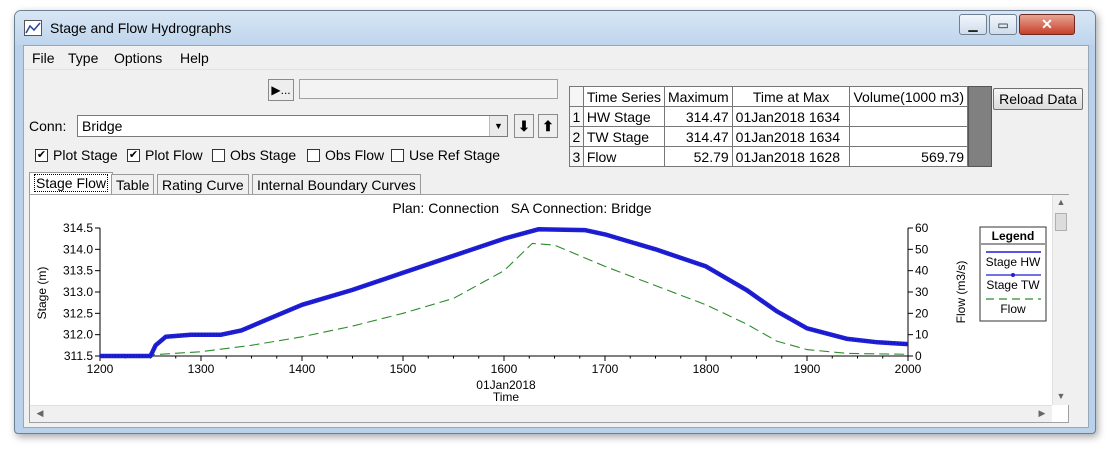  Describe the element at coordinates (624, 156) in the screenshot. I see `cell-series: Flow` at that location.